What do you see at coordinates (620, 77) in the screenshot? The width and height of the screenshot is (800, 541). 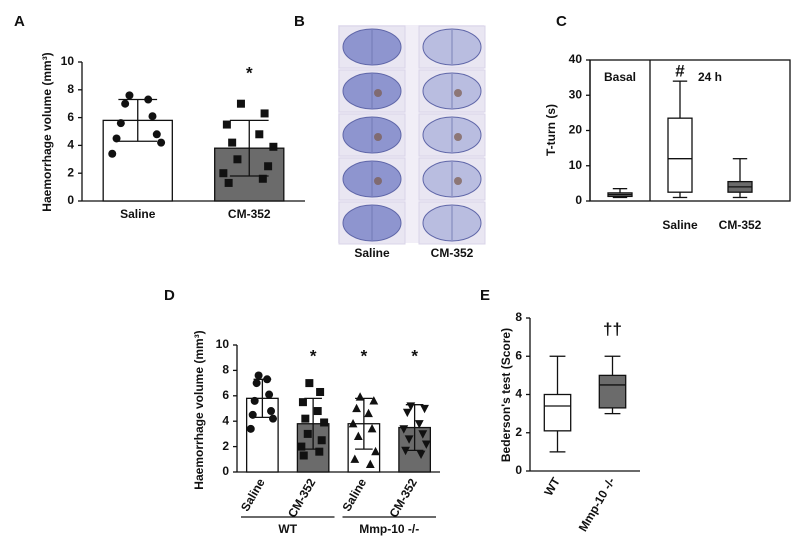 I see `group-label: Basal` at bounding box center [620, 77].